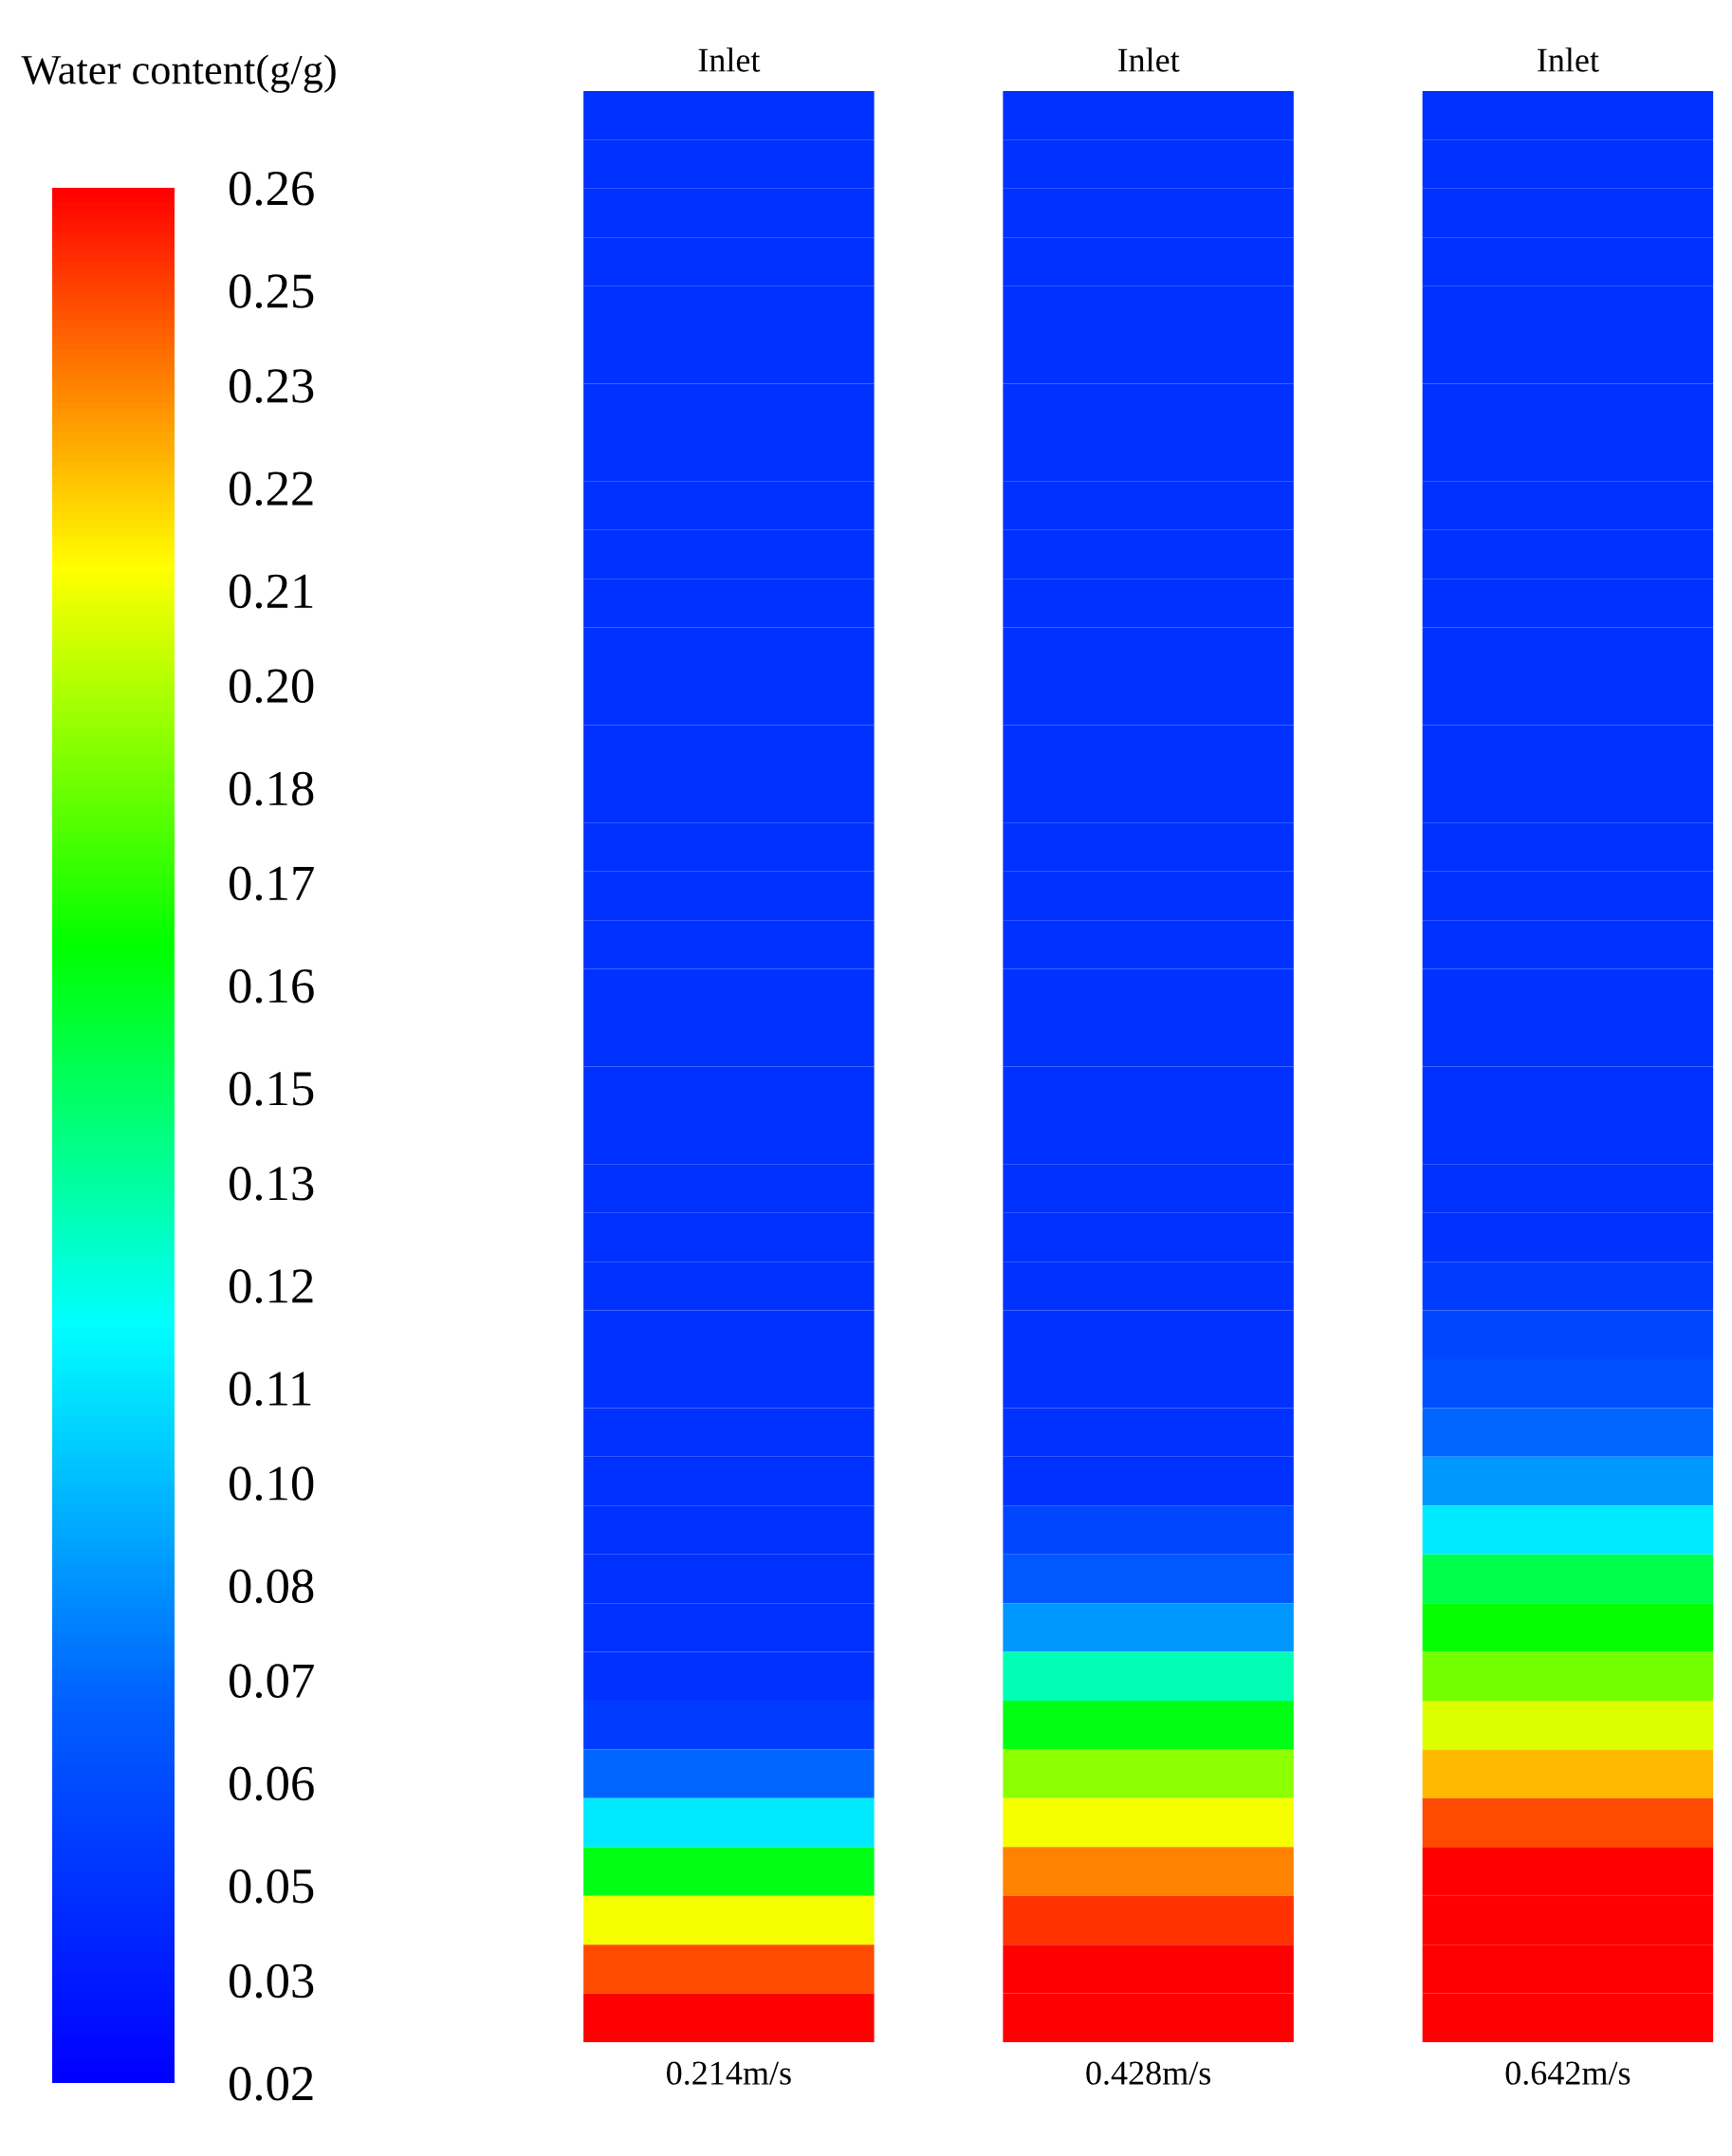  Describe the element at coordinates (271, 1886) in the screenshot. I see `color-bar-label: 0.05` at that location.